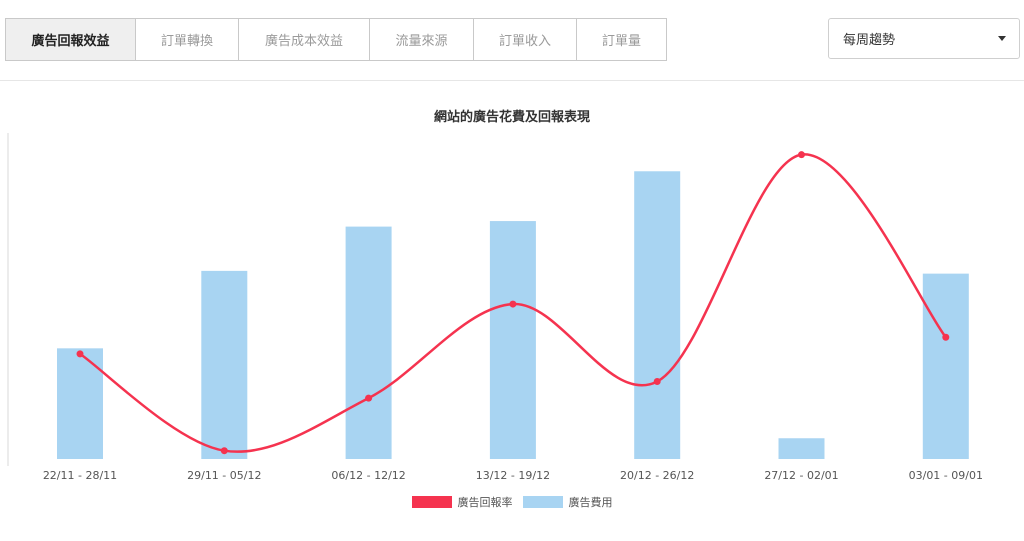 This screenshot has width=1024, height=541. I want to click on chart-title: 網站的廣告花費及回報表現, so click(511, 117).